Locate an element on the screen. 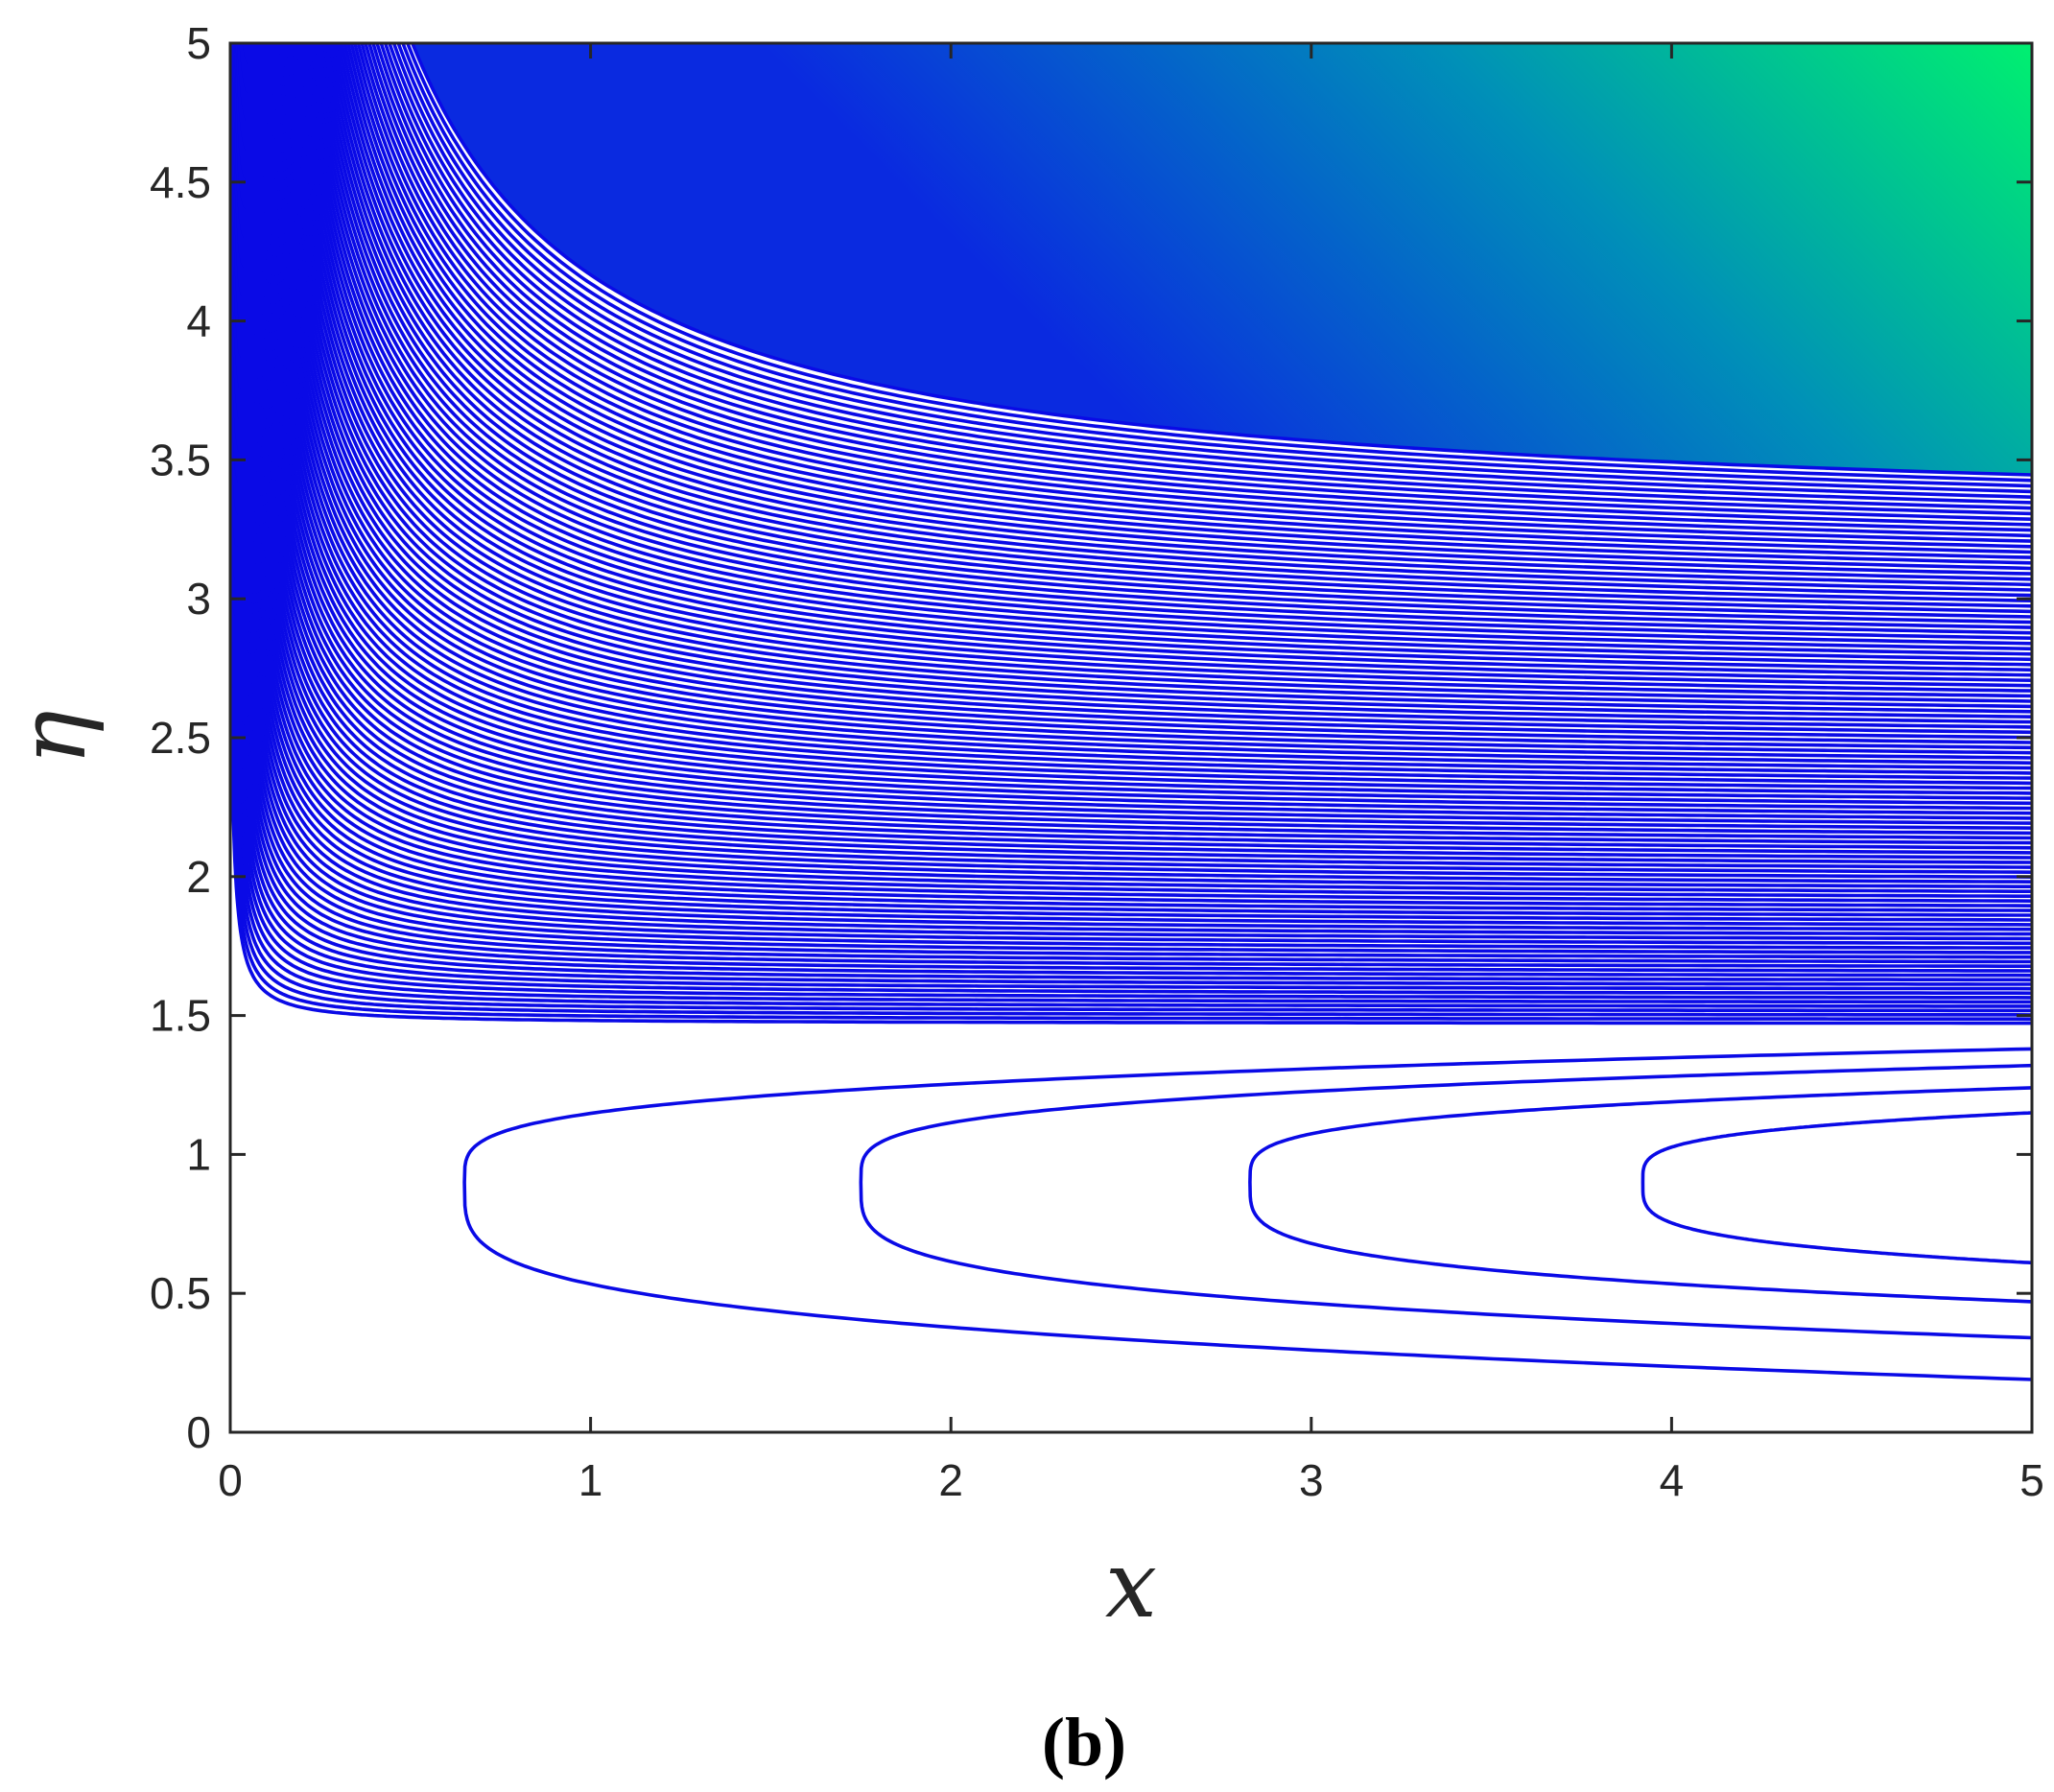  y-tick-label: 4 is located at coordinates (198, 321).